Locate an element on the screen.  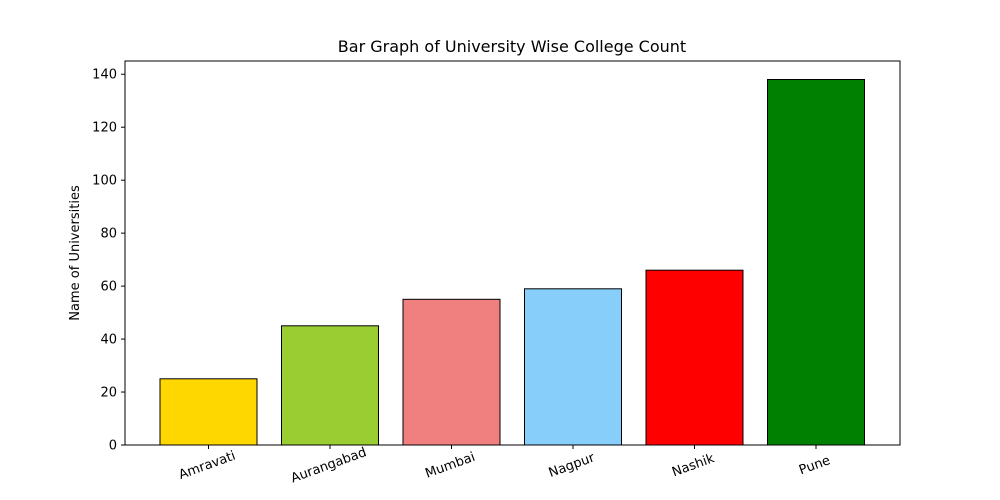
x-tick-label-amravati: Amravati is located at coordinates (207, 466).